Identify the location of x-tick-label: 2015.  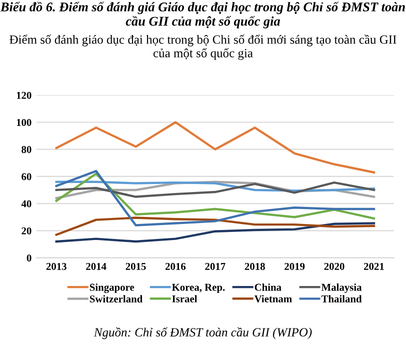
(136, 266).